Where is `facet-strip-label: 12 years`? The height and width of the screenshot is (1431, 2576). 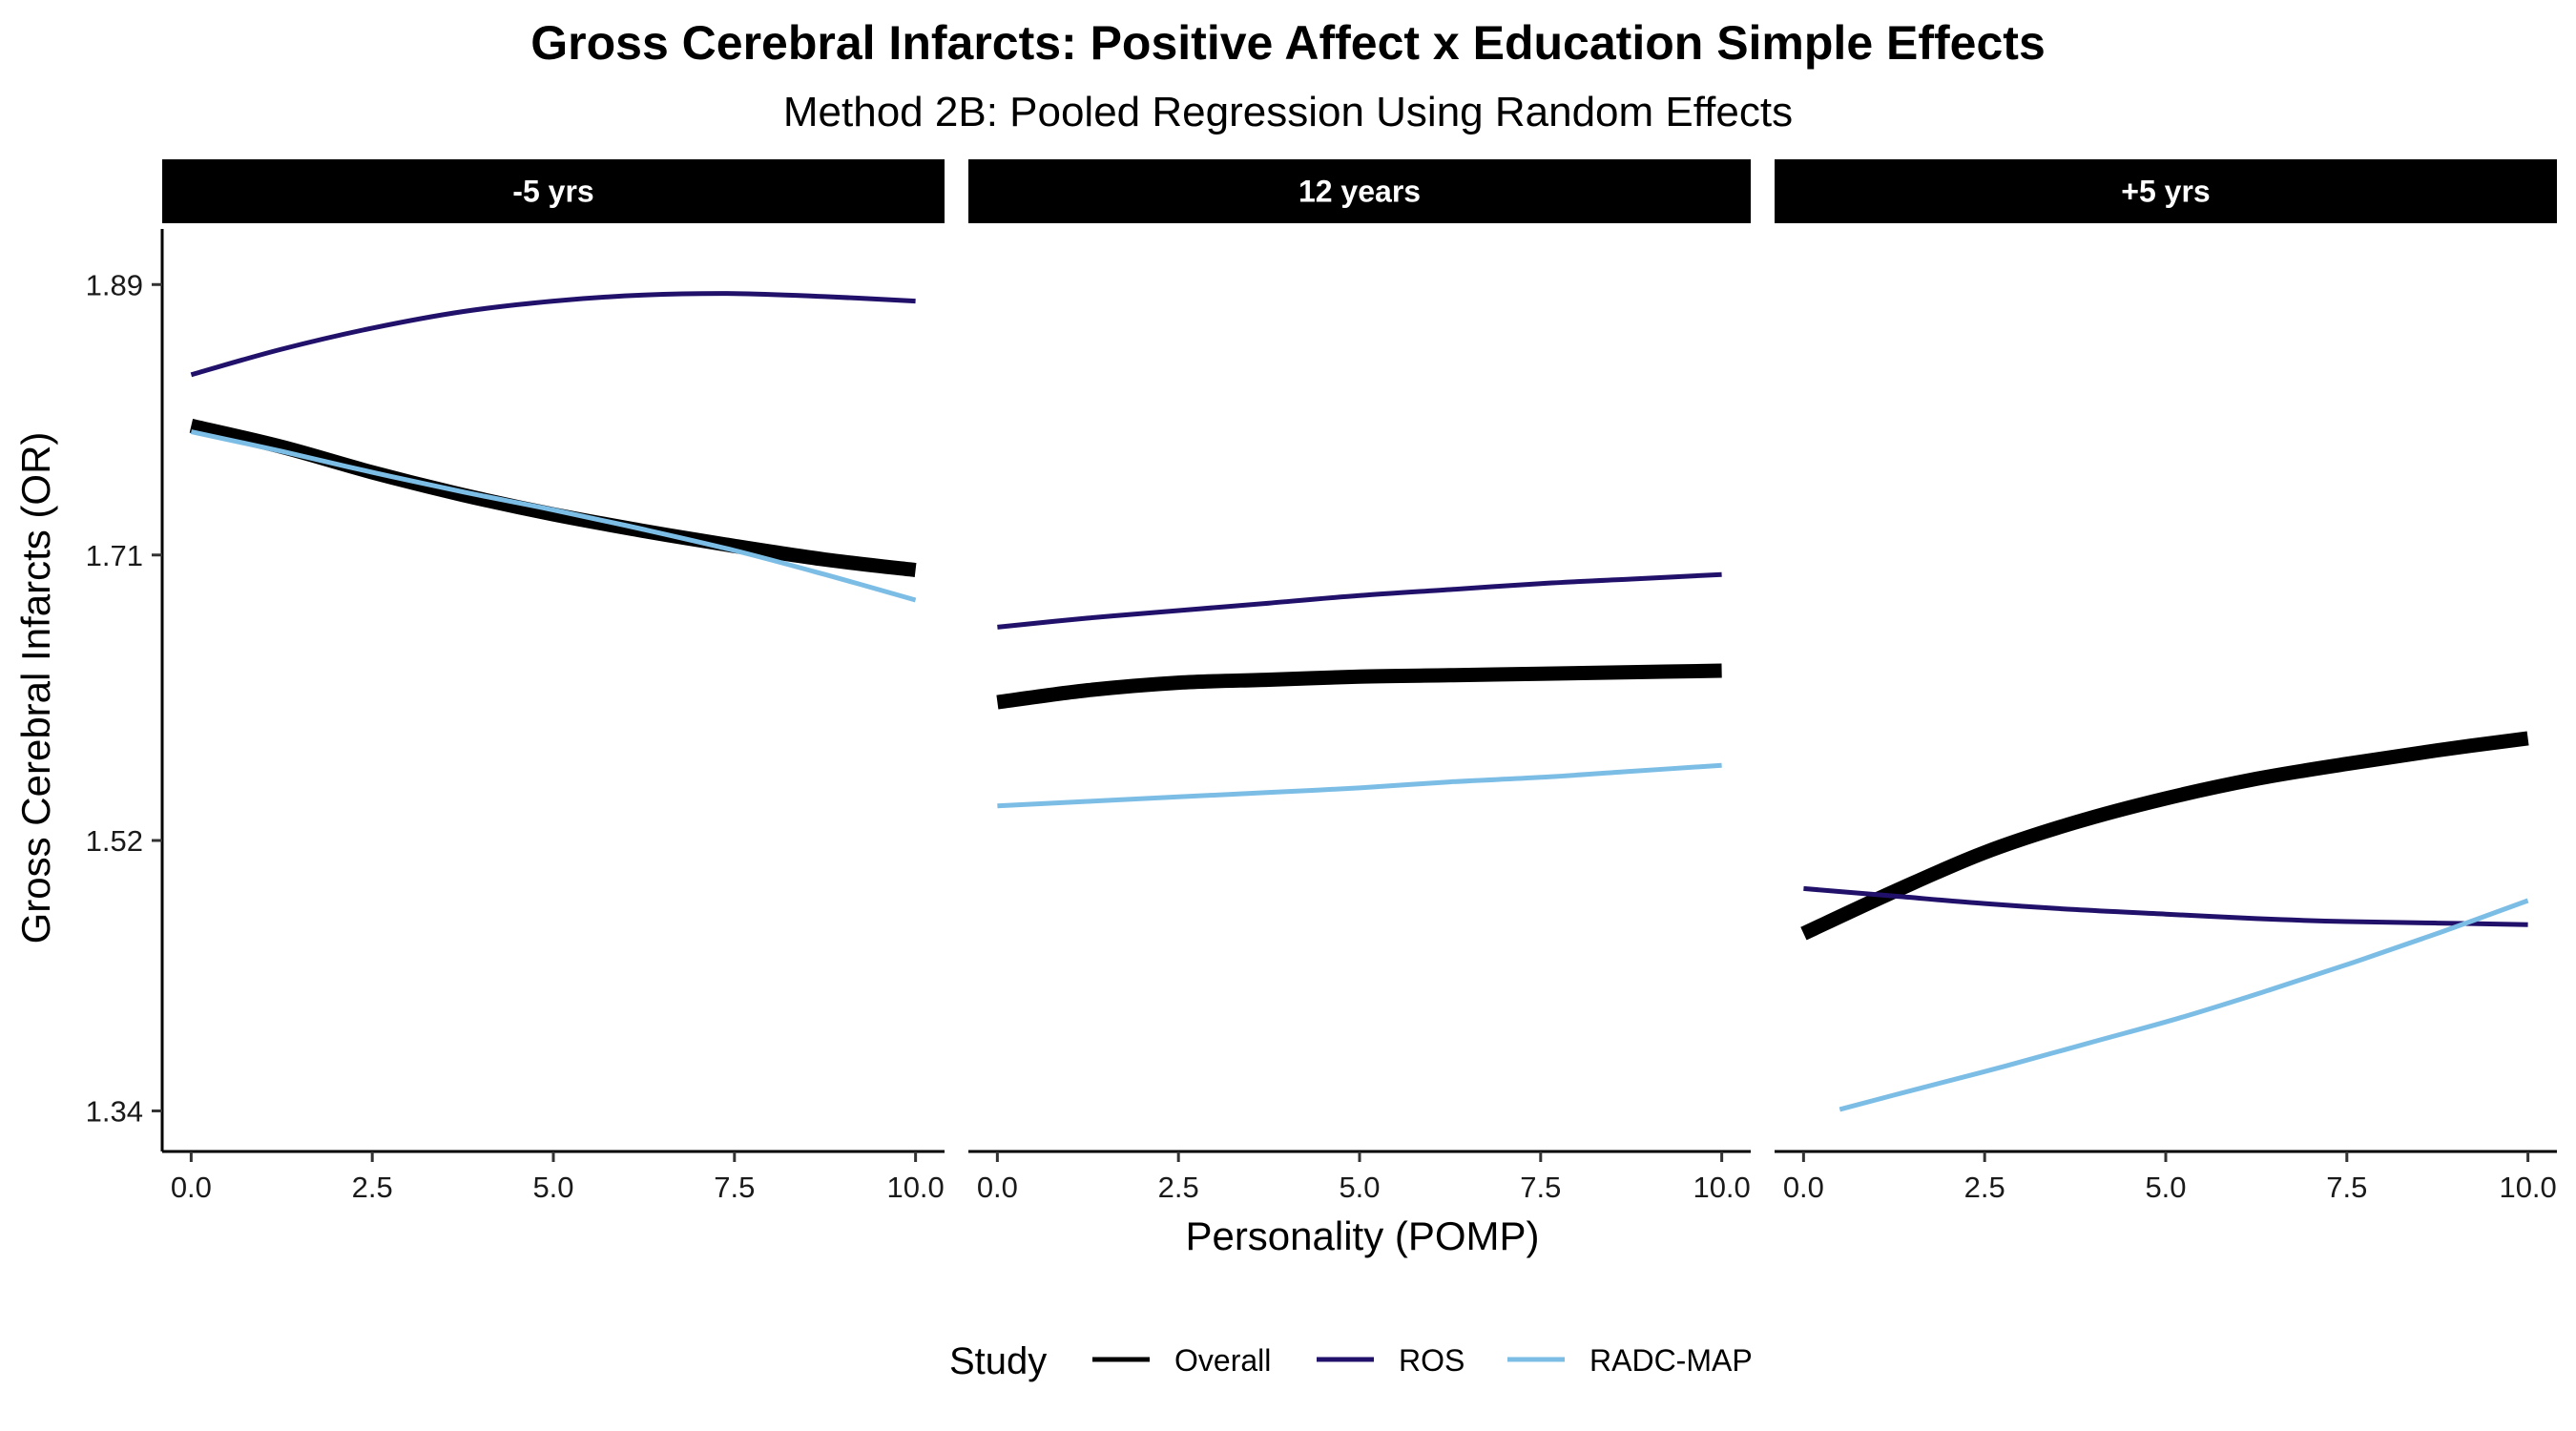
facet-strip-label: 12 years is located at coordinates (1359, 192).